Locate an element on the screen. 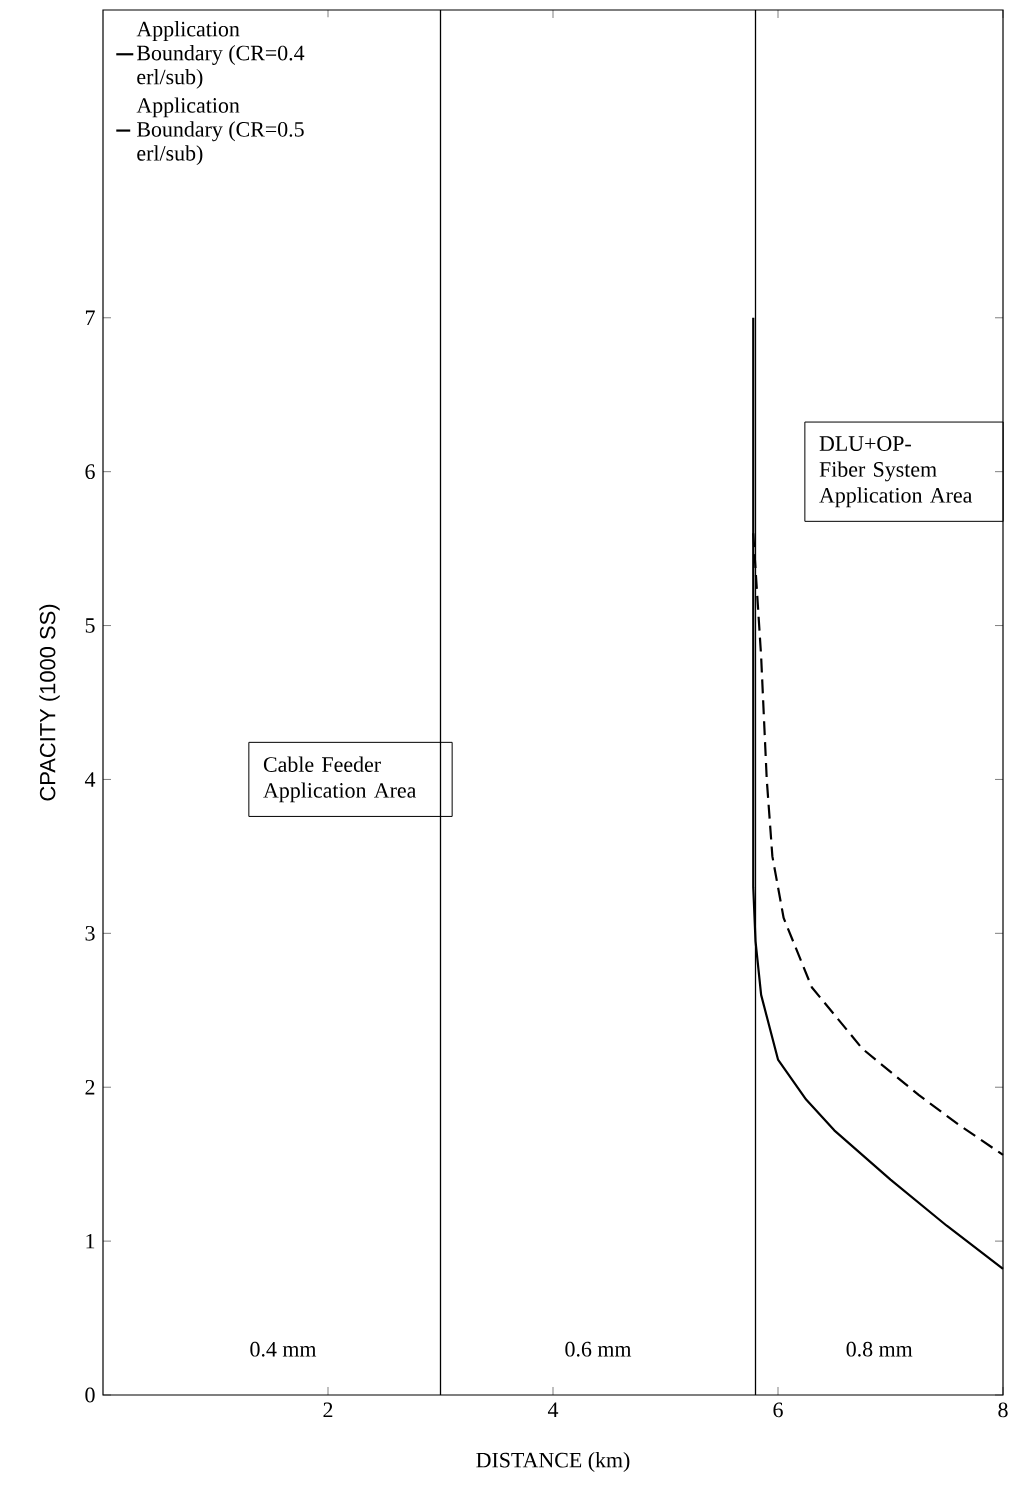  annotation: 0.8 mm is located at coordinates (879, 1349).